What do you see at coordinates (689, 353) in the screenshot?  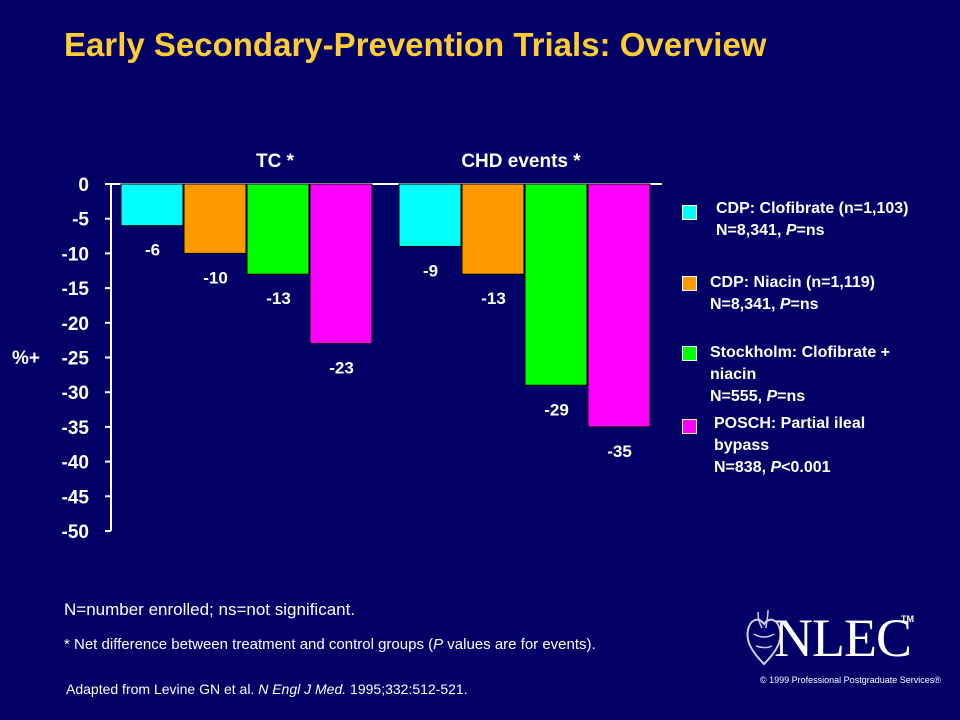 I see `legend-swatch-stockholm` at bounding box center [689, 353].